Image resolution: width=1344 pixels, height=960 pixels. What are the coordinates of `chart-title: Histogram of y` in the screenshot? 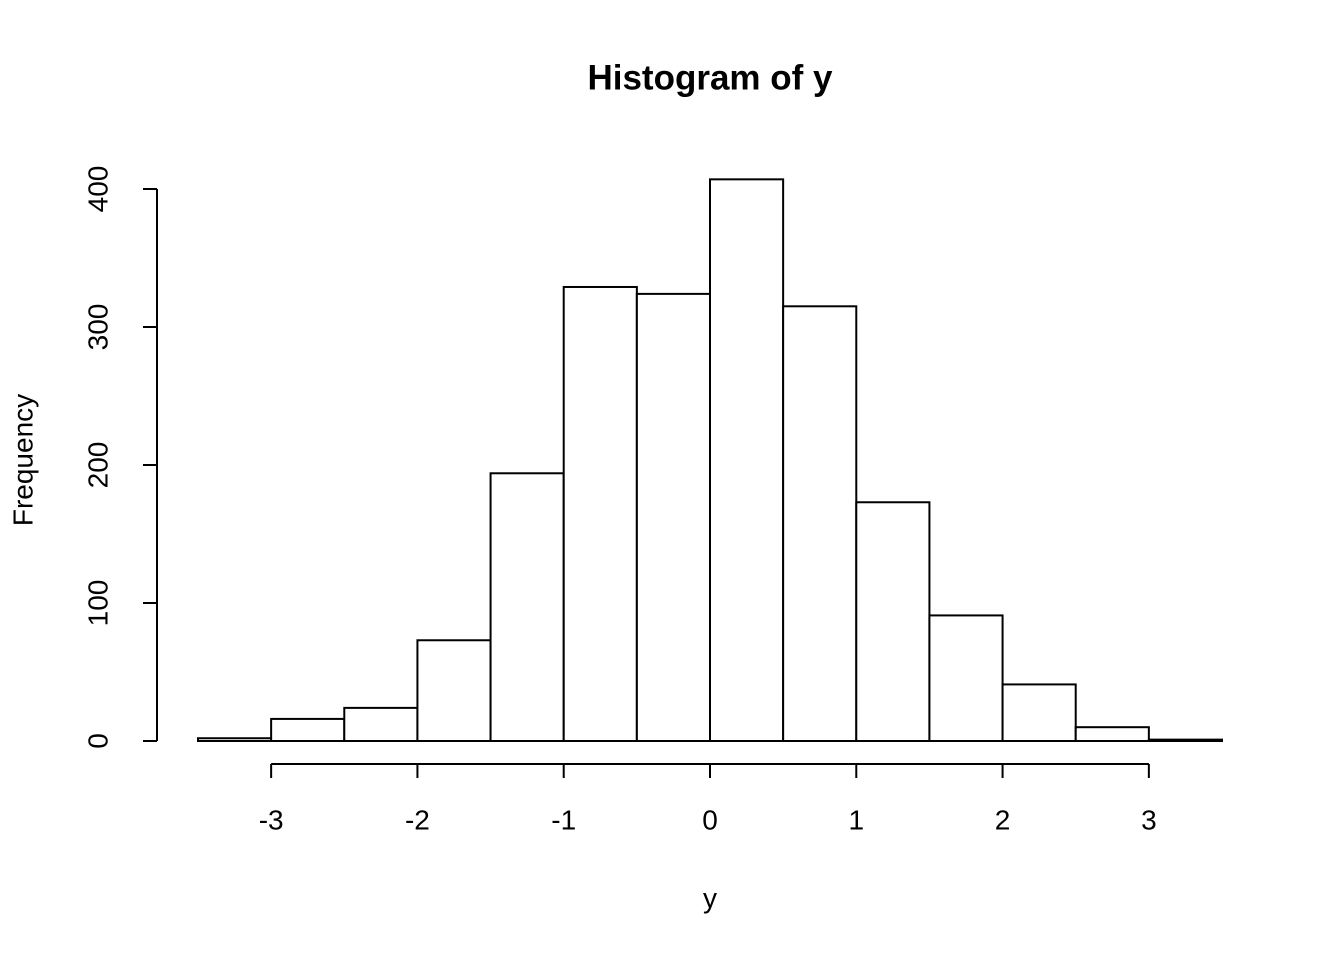 It's located at (710, 77).